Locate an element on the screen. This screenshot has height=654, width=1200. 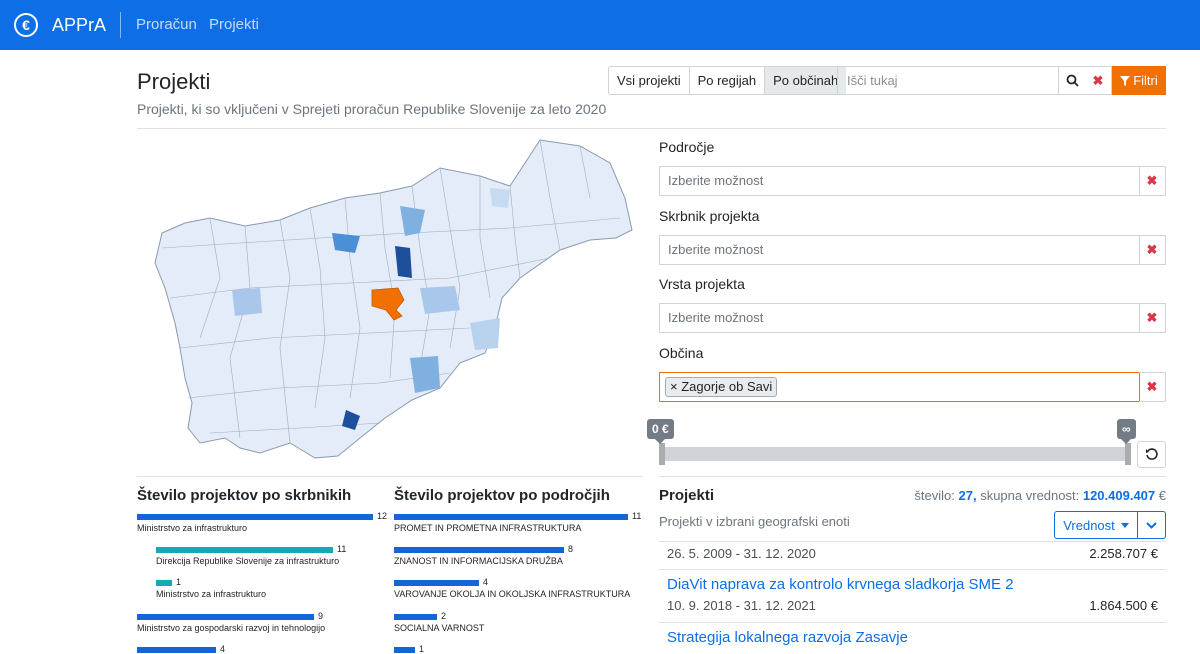
filter-button-label: Filtri is located at coordinates (1145, 80).